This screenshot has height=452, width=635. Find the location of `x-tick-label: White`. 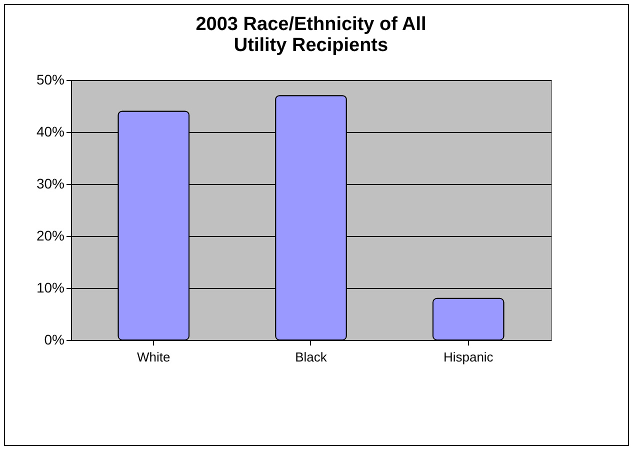

x-tick-label: White is located at coordinates (153, 357).